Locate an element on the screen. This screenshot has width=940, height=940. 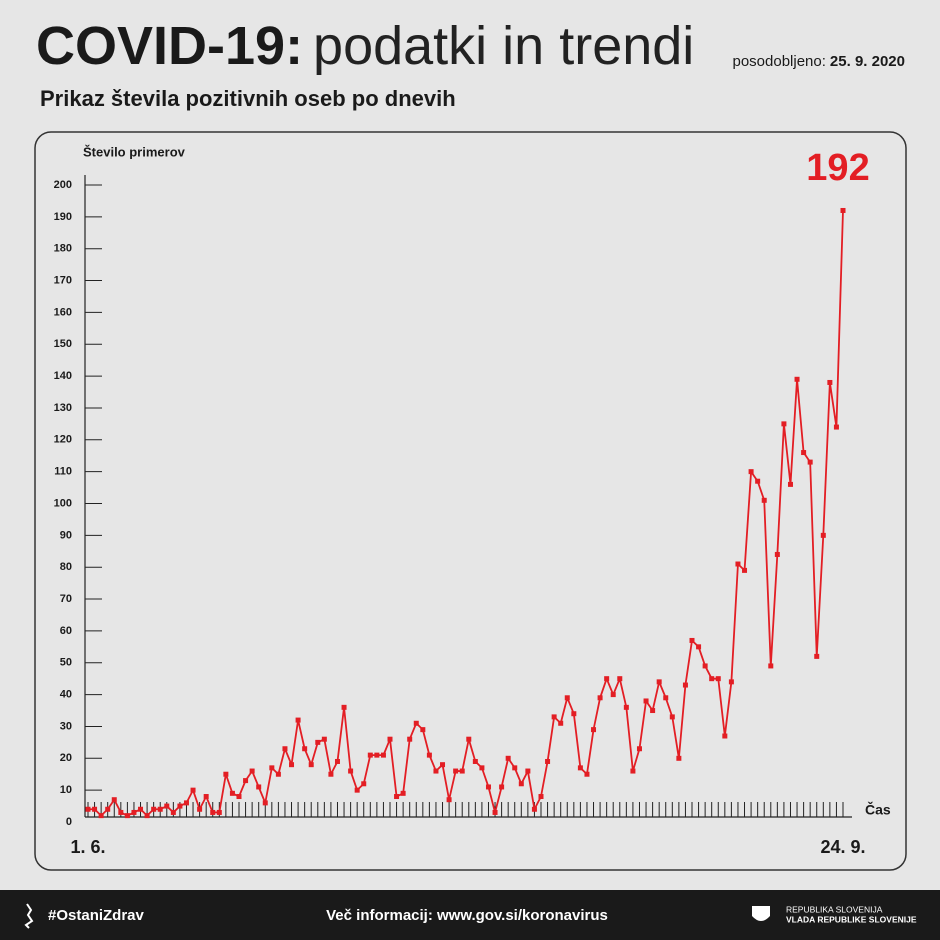
value-label: 192 is located at coordinates (837, 168).